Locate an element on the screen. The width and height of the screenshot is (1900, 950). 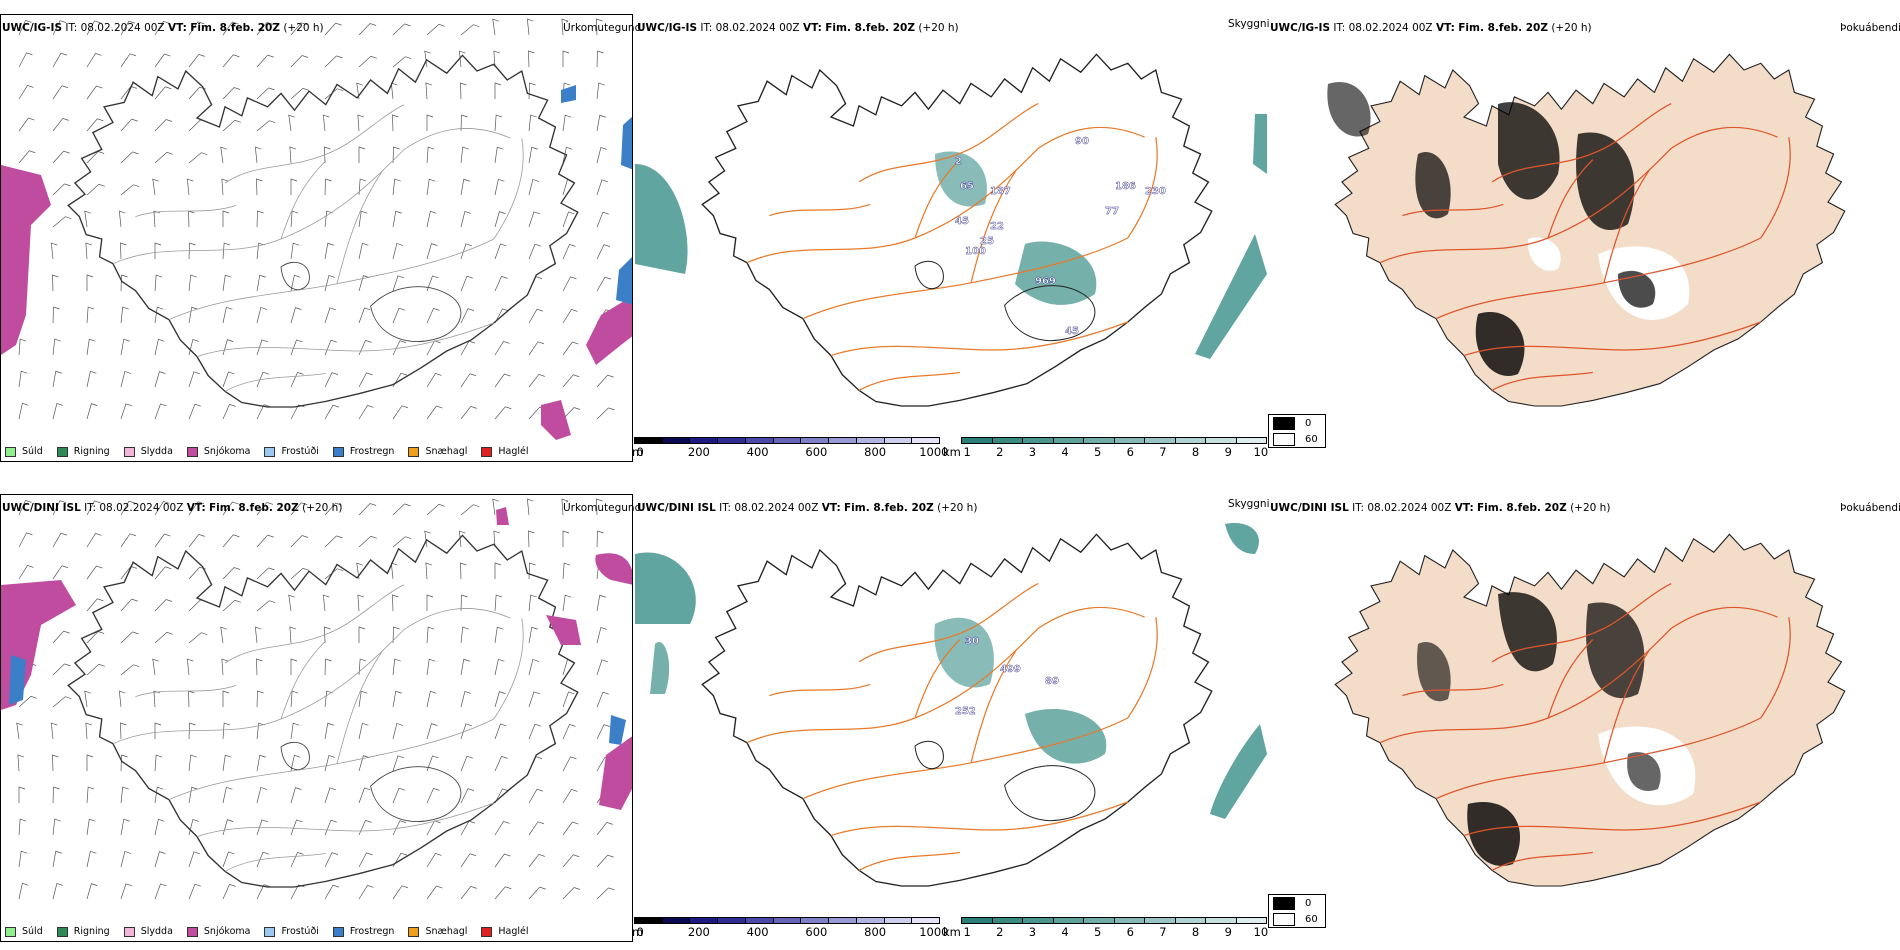
iceland-coastline is located at coordinates (957, 230).